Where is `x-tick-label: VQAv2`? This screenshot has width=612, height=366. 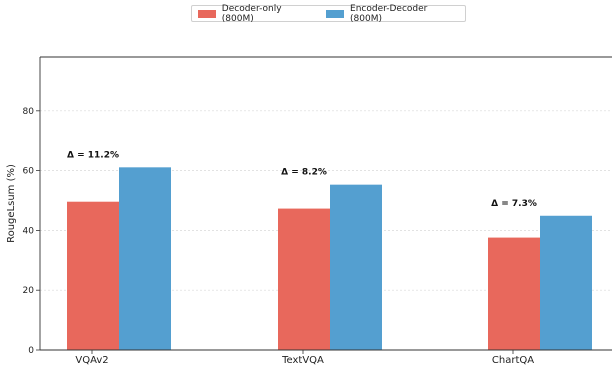
x-tick-label: VQAv2 is located at coordinates (91, 360).